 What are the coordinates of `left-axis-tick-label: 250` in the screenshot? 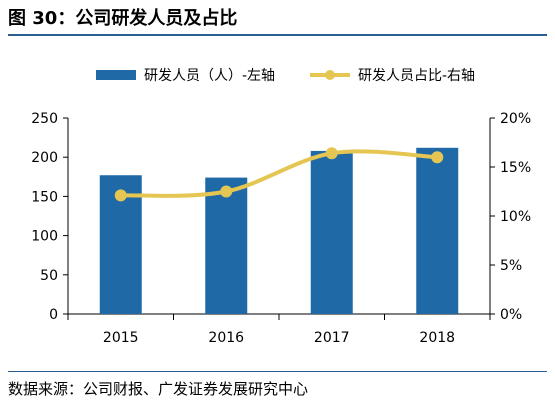 It's located at (44, 119).